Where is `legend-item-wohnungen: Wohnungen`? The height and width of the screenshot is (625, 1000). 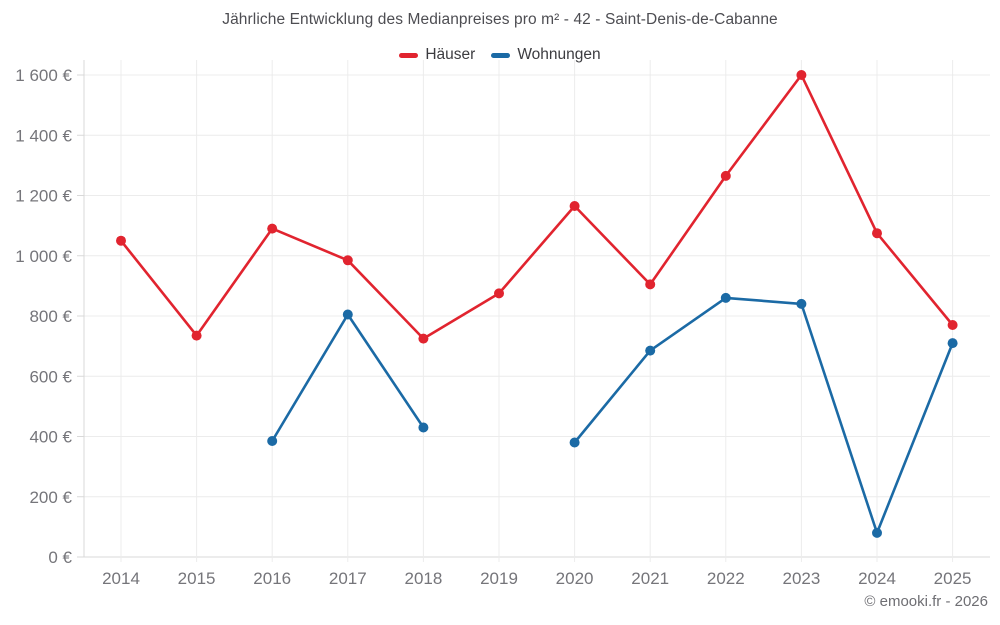 legend-item-wohnungen: Wohnungen is located at coordinates (546, 55).